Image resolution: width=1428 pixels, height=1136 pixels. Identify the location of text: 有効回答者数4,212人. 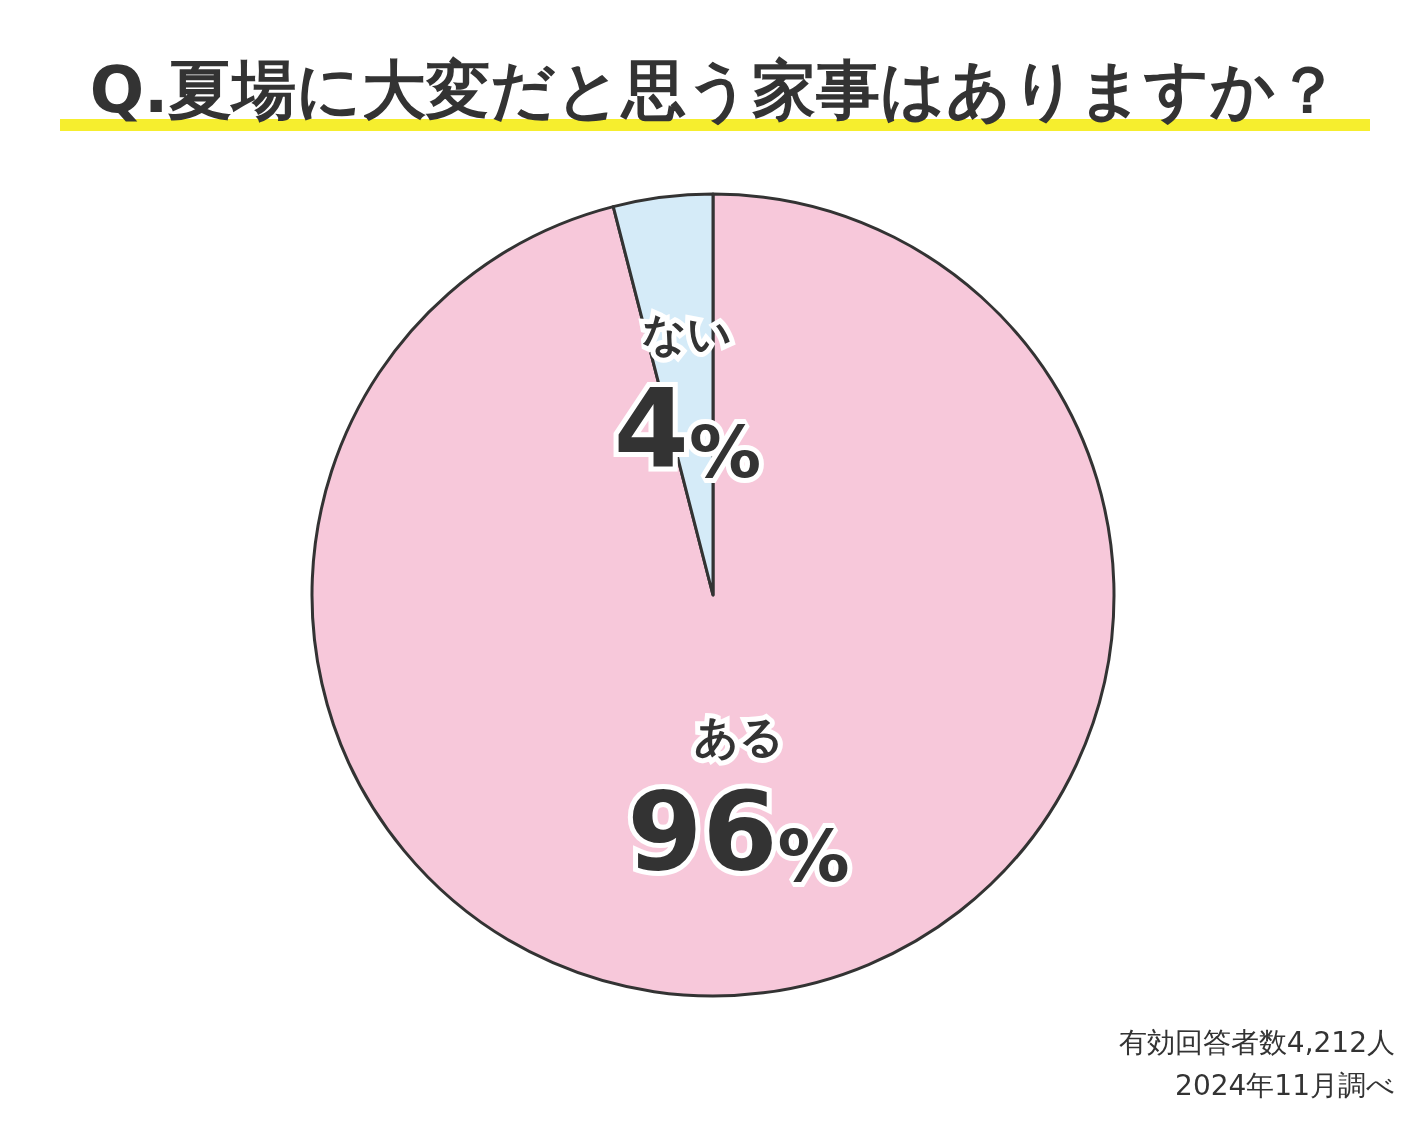
(1256, 1042).